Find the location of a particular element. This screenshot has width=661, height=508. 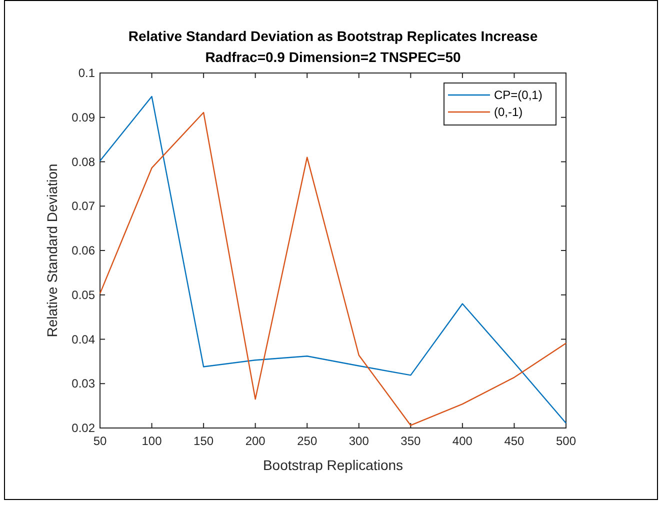

legend-label: CP=(0,1) is located at coordinates (518, 95).